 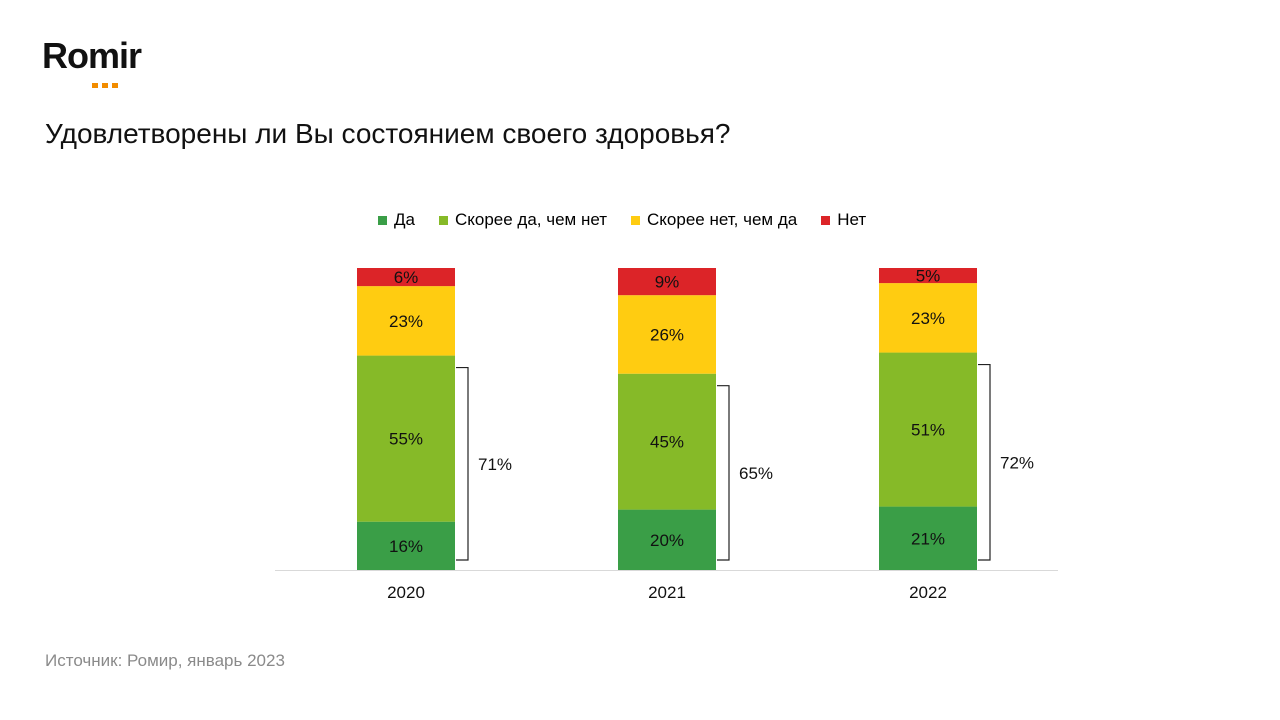 I want to click on legend-label-rather-yes: Скорее да, чем нет, so click(x=531, y=219).